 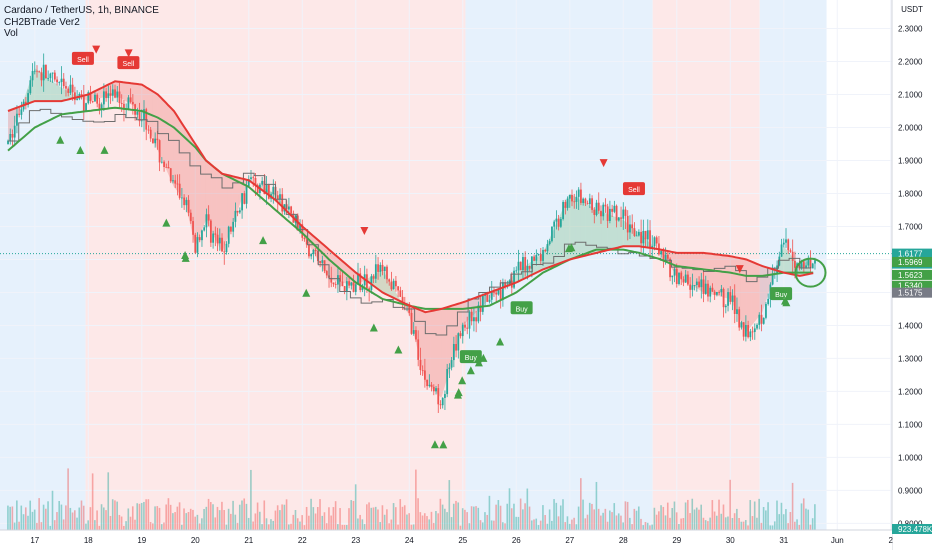 I want to click on buy-arrow-icon, so click(x=443, y=444).